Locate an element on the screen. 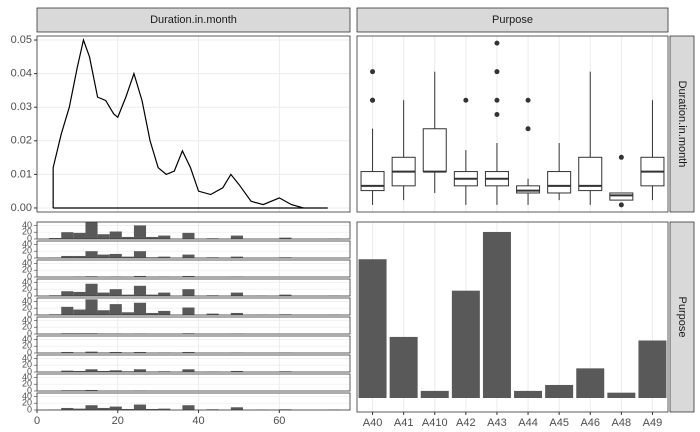 This screenshot has height=432, width=700. x-tick-label: A48 is located at coordinates (622, 423).